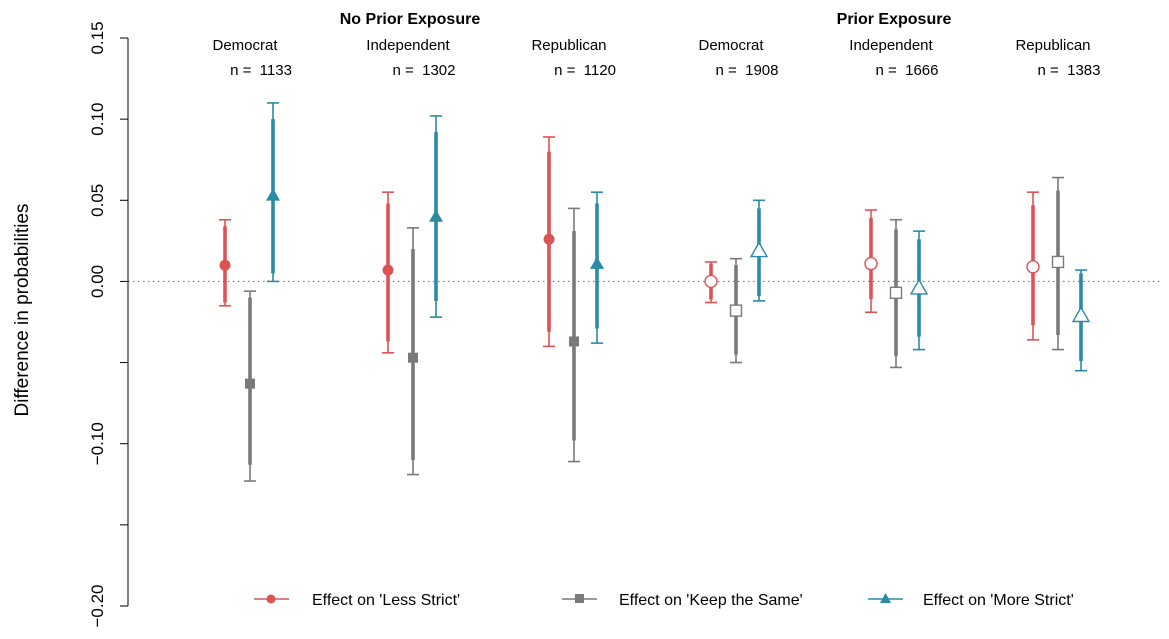  What do you see at coordinates (261, 70) in the screenshot?
I see `n-label: n = 1133` at bounding box center [261, 70].